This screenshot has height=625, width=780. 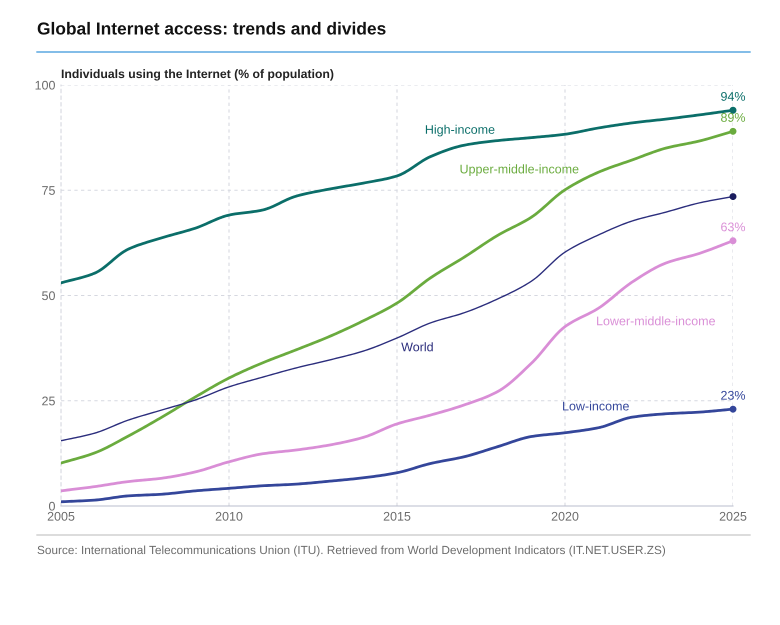 What do you see at coordinates (733, 117) in the screenshot?
I see `data-label: 89%` at bounding box center [733, 117].